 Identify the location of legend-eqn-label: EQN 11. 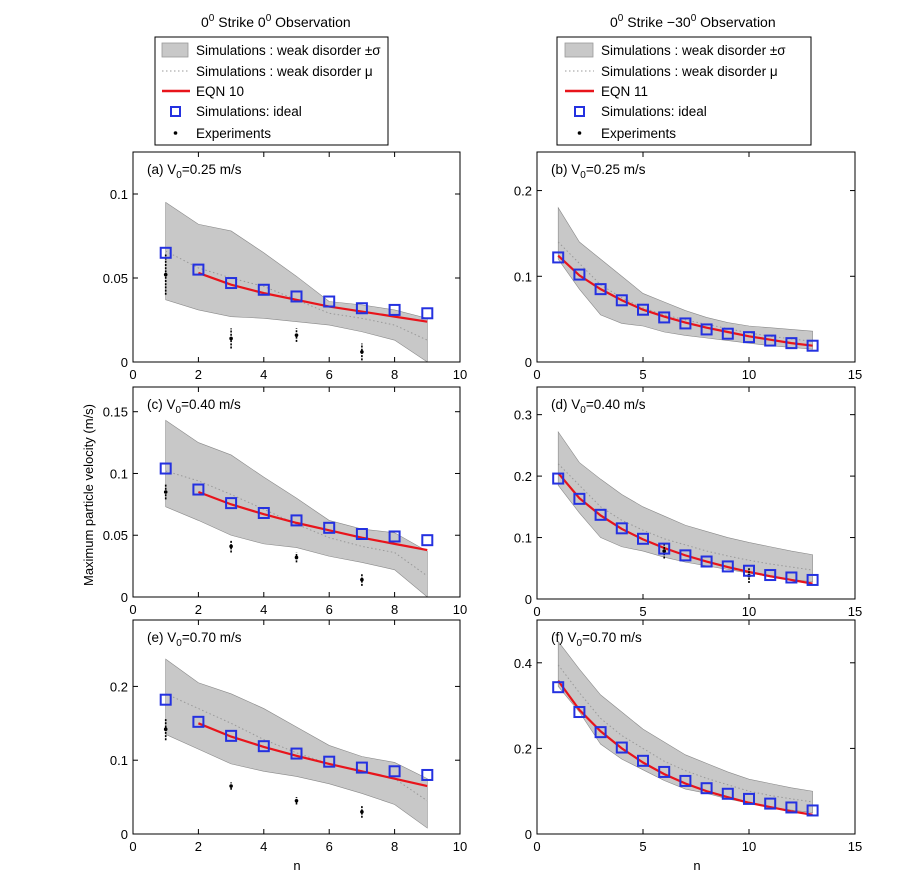
(624, 91).